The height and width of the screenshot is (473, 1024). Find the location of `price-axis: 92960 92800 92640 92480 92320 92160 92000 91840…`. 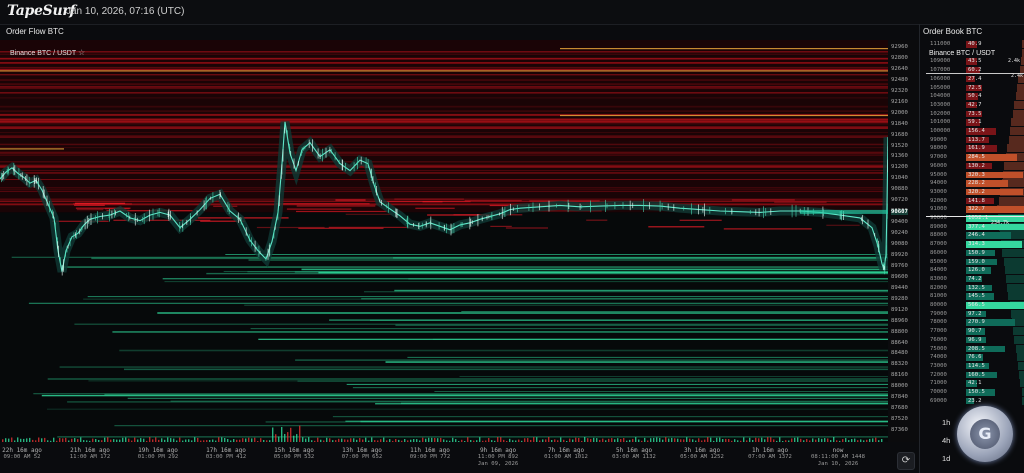

price-axis: 92960 92800 92640 92480 92320 92160 92000 91840… is located at coordinates (904, 241).